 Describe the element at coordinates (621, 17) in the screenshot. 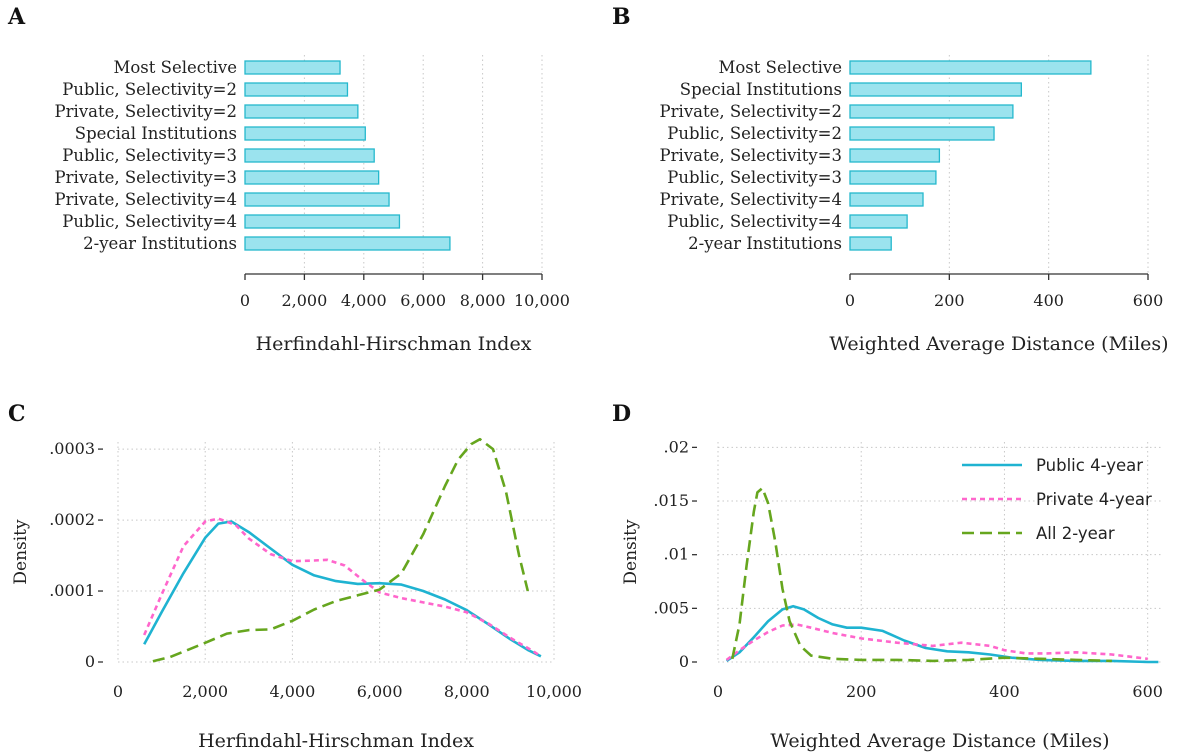

I see `panel-letter: B` at that location.